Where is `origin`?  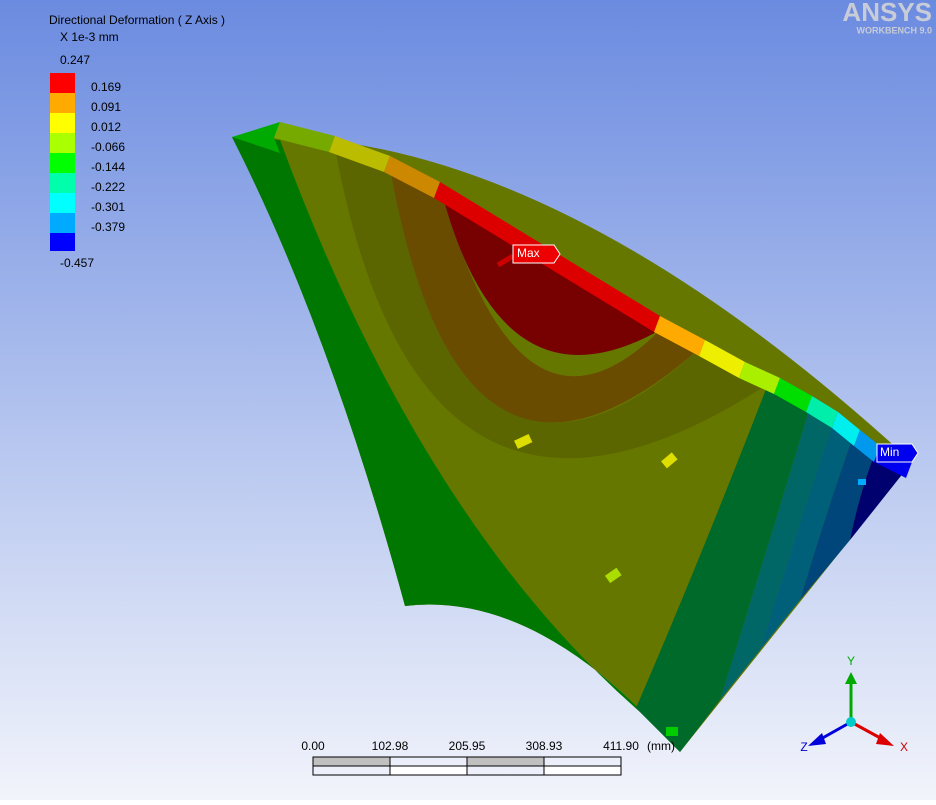
origin is located at coordinates (851, 722).